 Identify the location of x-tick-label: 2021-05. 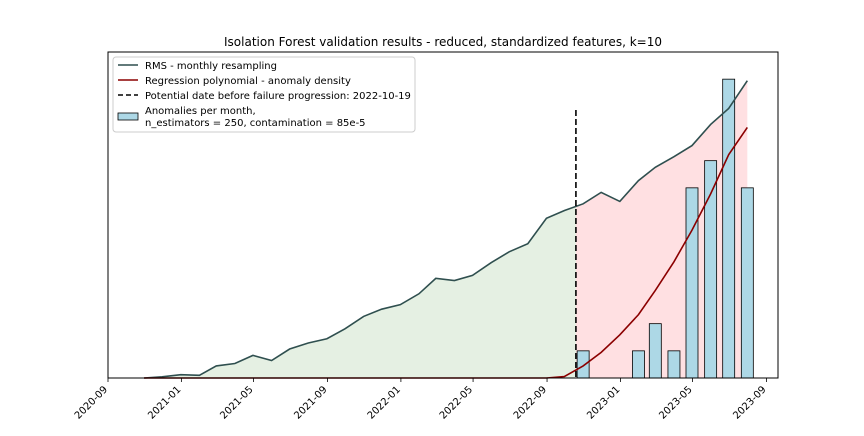
(236, 402).